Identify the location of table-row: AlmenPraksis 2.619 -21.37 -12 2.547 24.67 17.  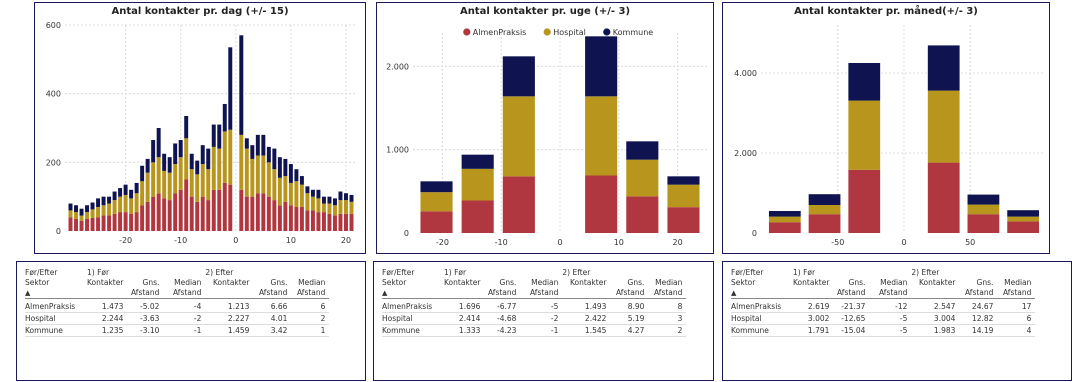
(883, 305).